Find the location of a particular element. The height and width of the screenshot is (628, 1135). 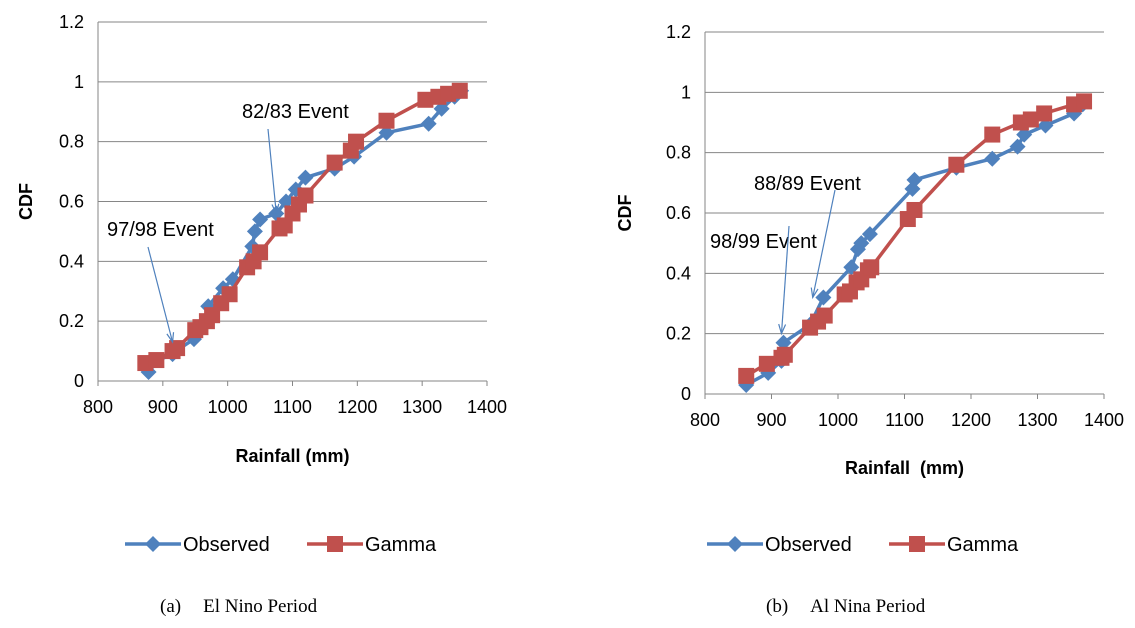

caption-a-text: El Nino Period is located at coordinates (260, 606).